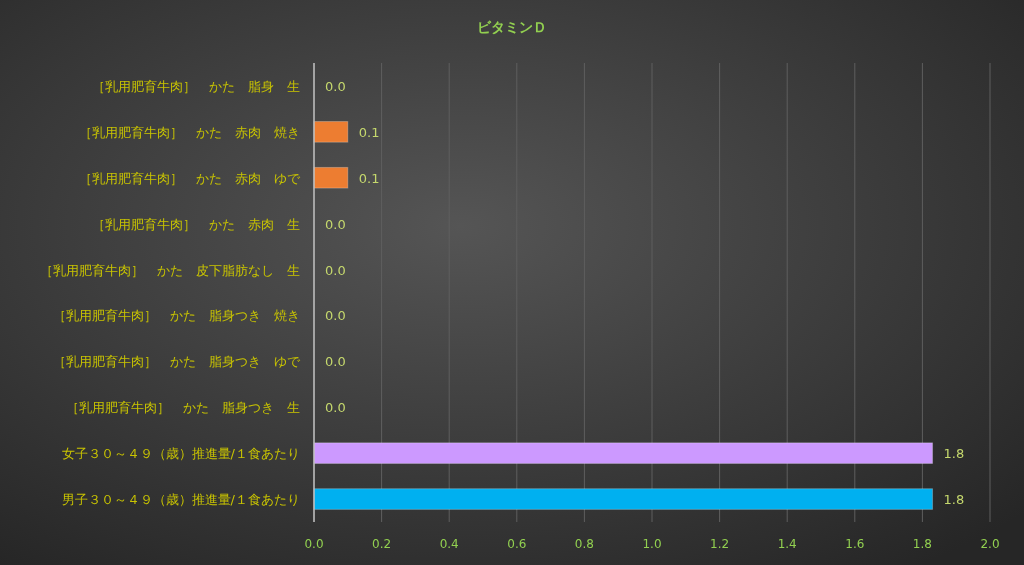 The height and width of the screenshot is (565, 1024). What do you see at coordinates (382, 544) in the screenshot?
I see `x-tick-label: 0.2` at bounding box center [382, 544].